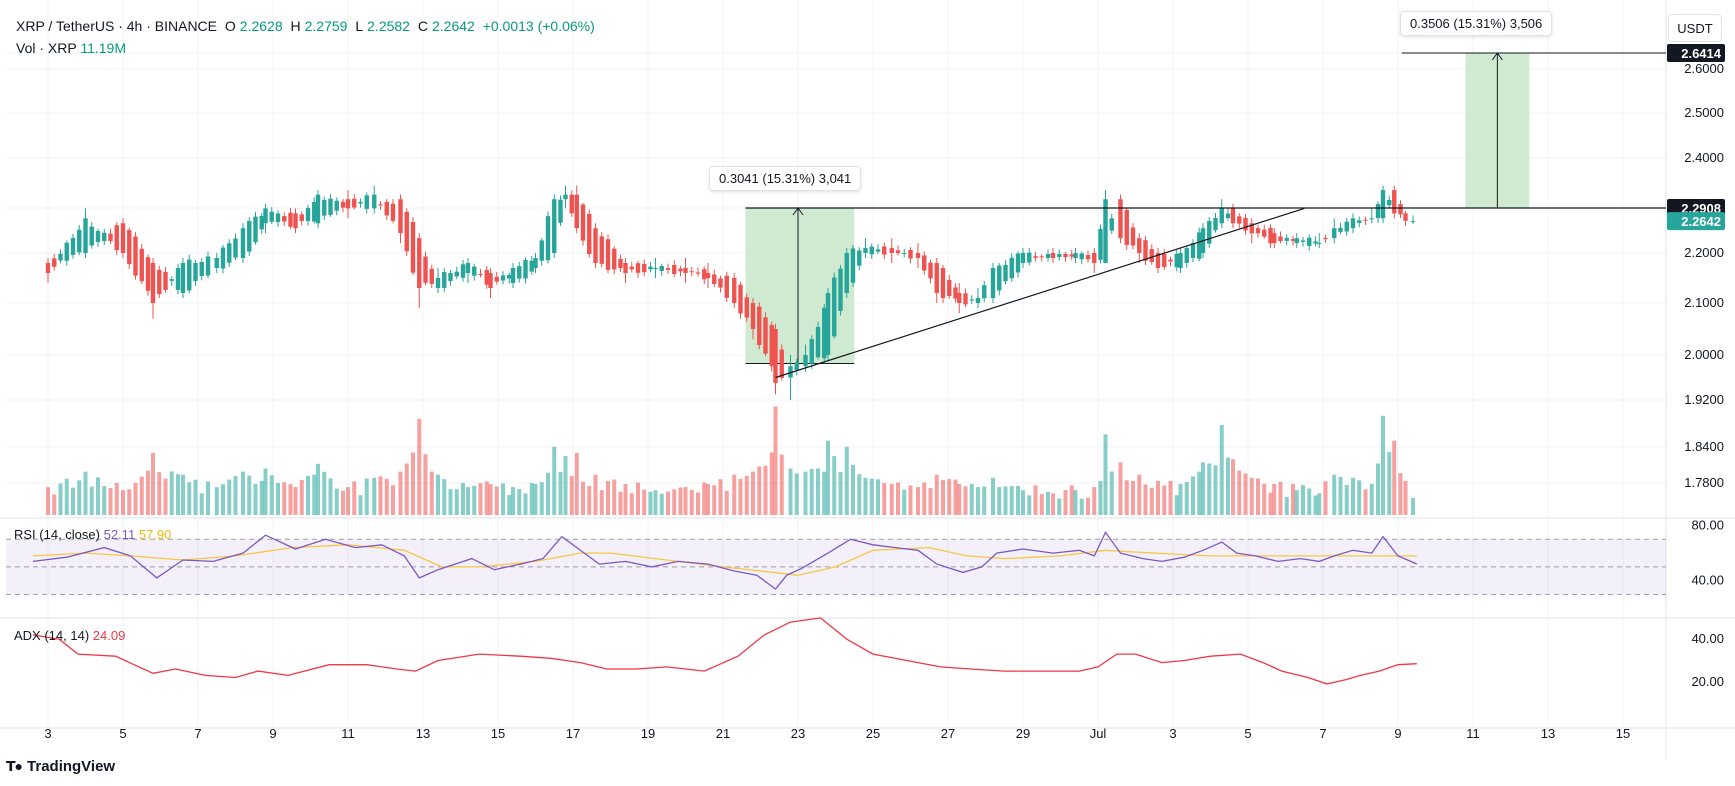 This screenshot has height=786, width=1735. I want to click on currency-button: USDT, so click(1695, 28).